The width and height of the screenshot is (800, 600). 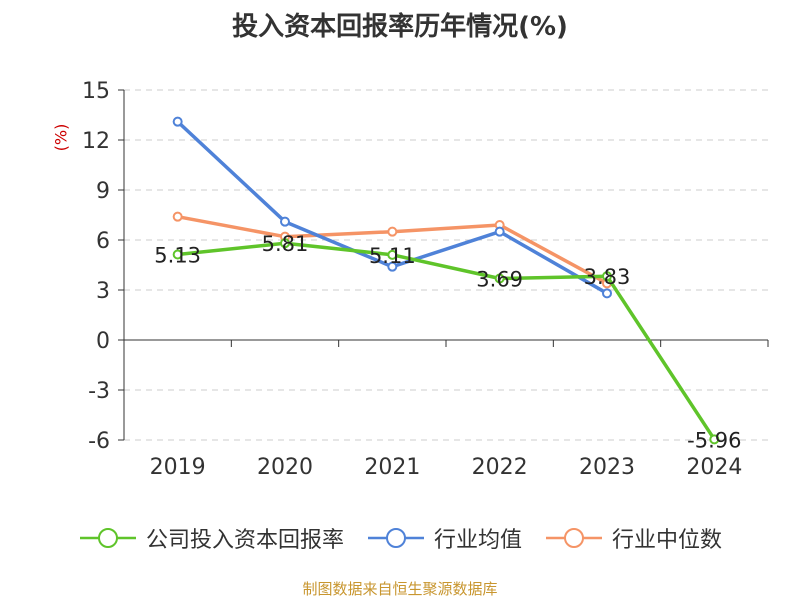 What do you see at coordinates (99, 441) in the screenshot?
I see `y-tick-label: -6` at bounding box center [99, 441].